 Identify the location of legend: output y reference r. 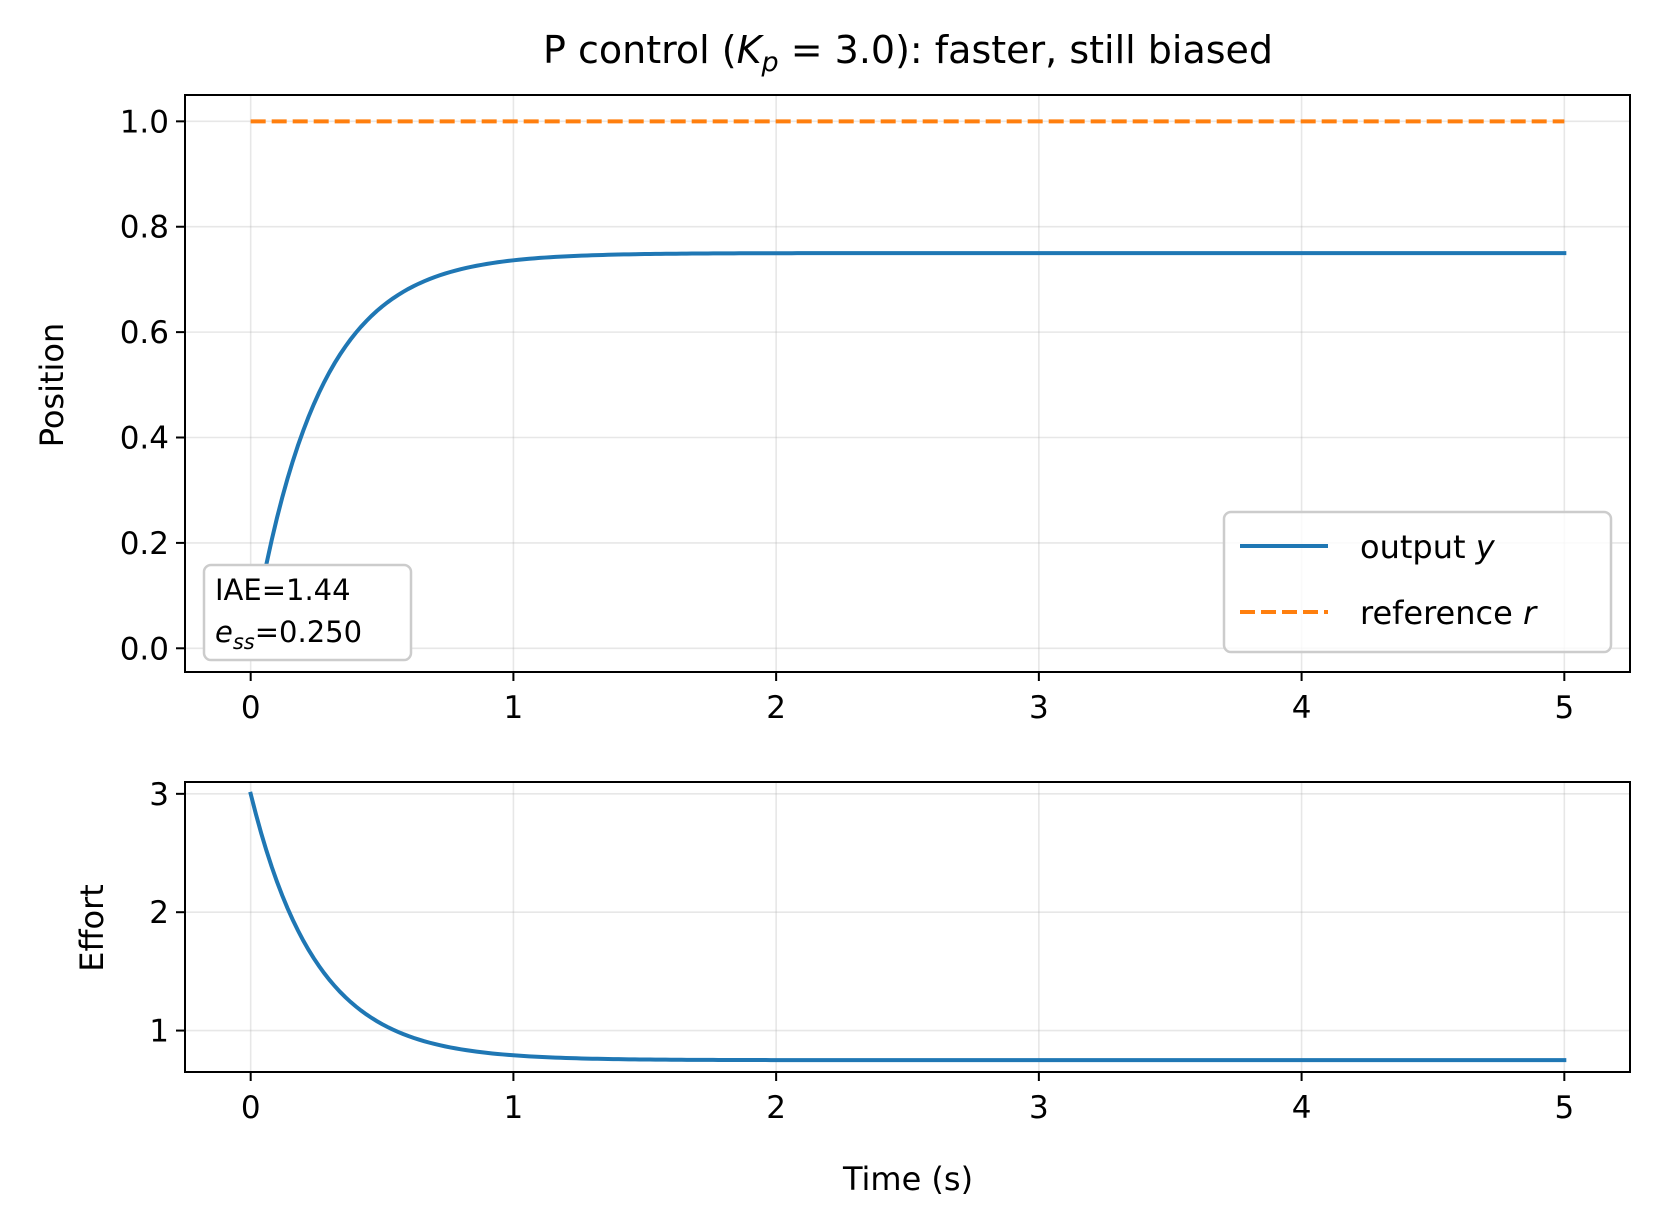
(1417, 582).